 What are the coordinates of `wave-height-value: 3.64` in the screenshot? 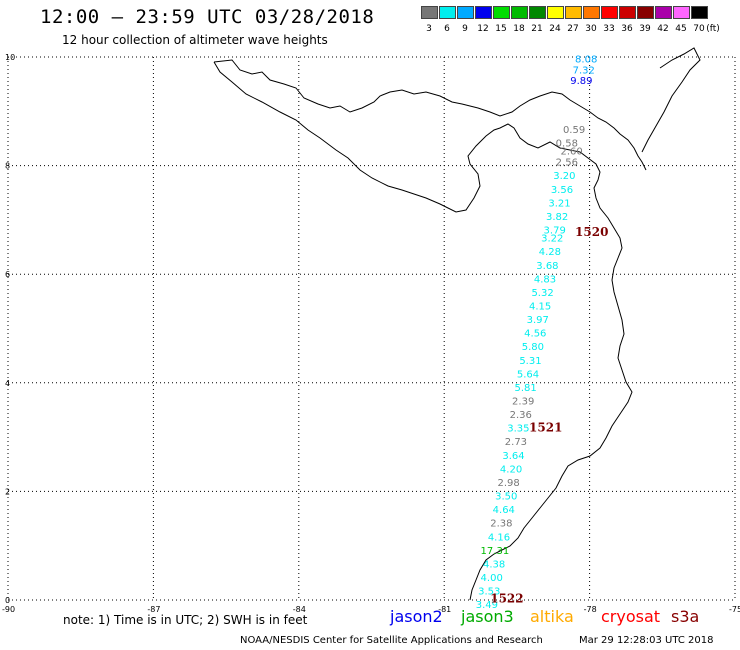 It's located at (513, 456).